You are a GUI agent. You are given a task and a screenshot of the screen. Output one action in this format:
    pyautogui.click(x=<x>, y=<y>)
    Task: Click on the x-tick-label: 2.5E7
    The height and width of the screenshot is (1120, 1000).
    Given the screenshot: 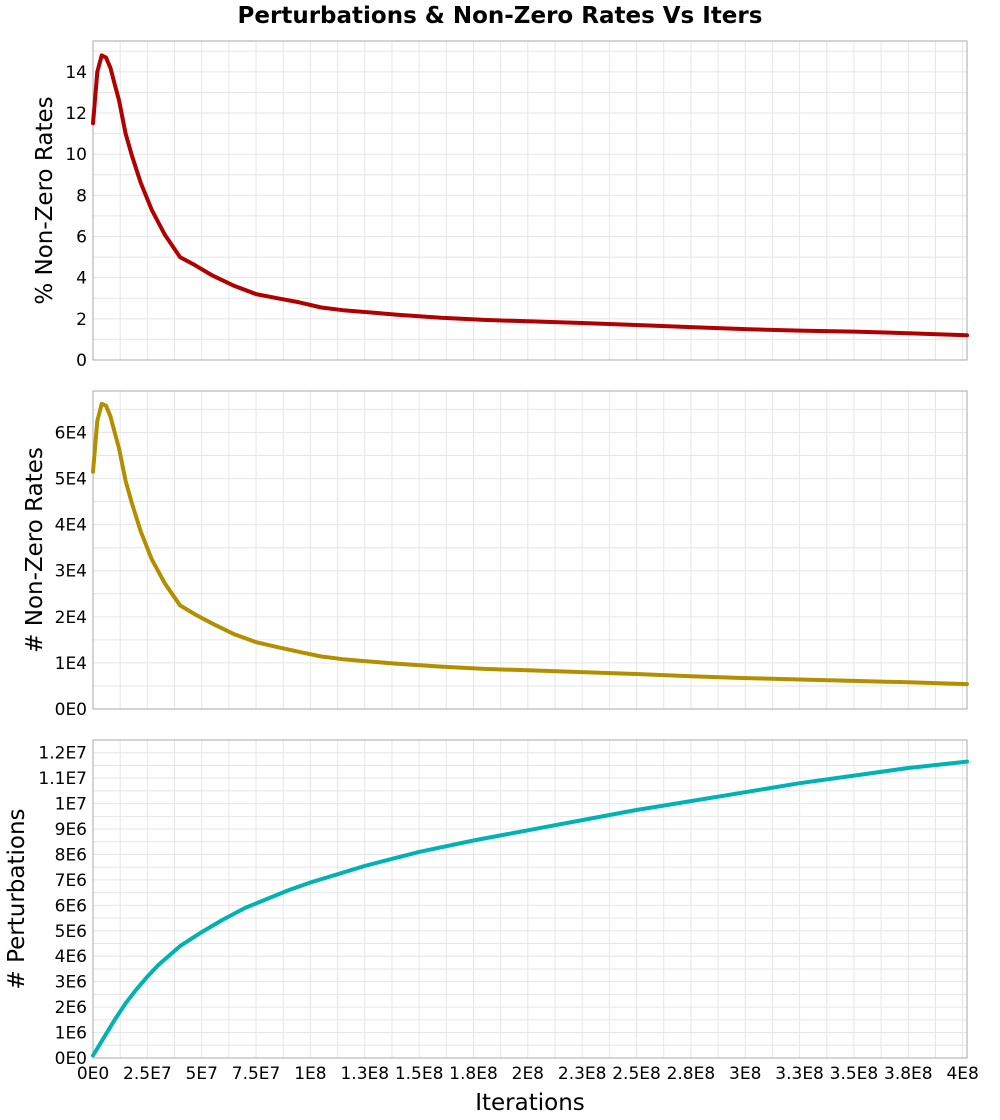 What is the action you would take?
    pyautogui.click(x=147, y=1074)
    